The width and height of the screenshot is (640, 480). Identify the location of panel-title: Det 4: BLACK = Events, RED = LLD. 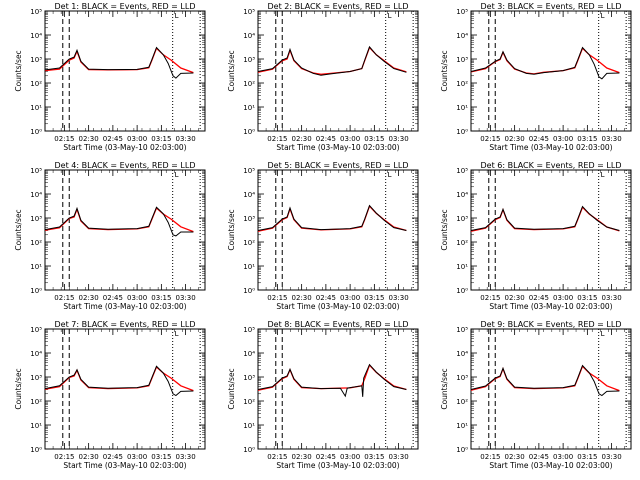
(125, 165).